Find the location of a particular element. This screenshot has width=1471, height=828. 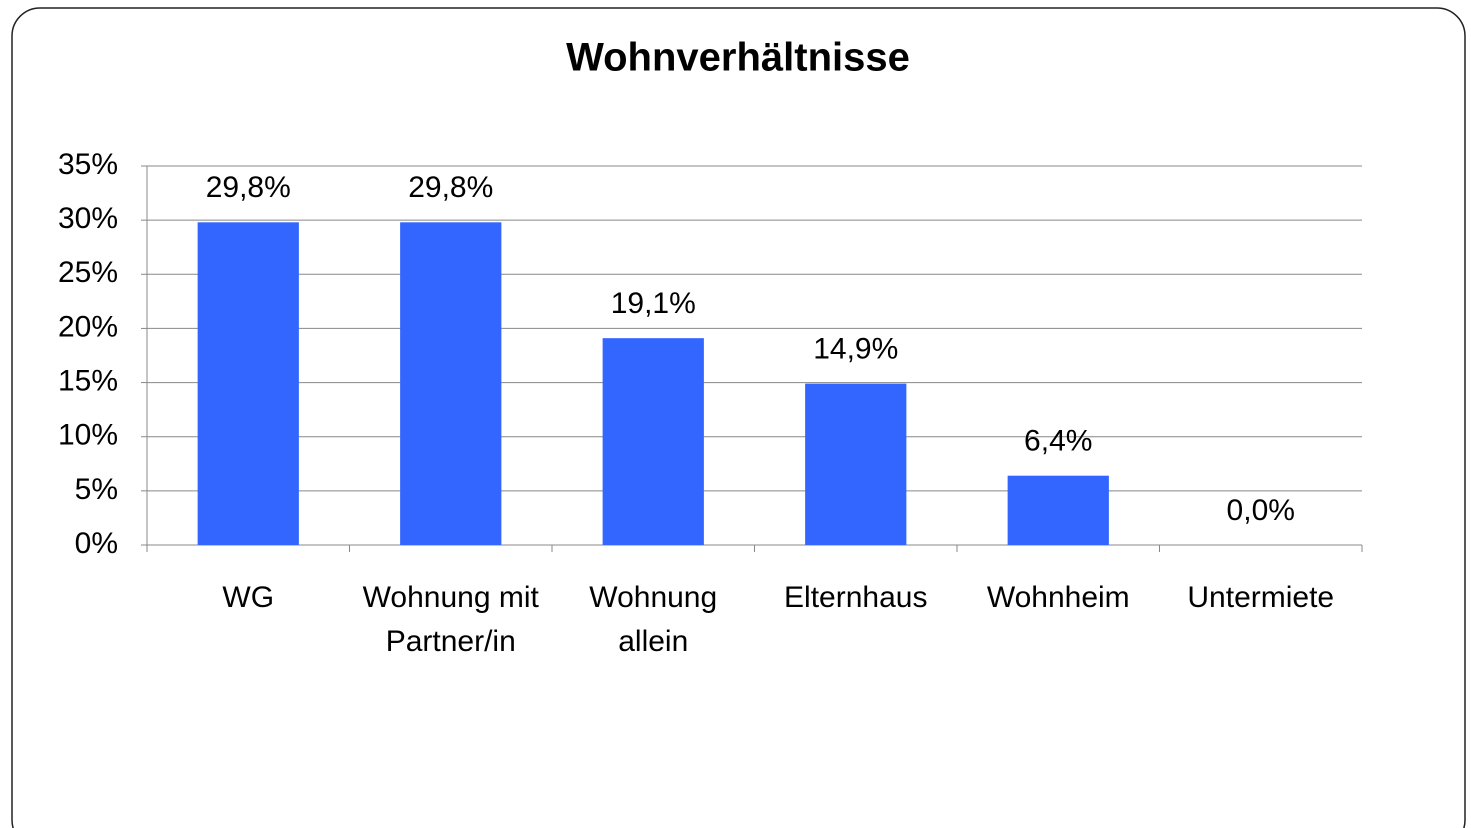

x-tick-label: WG is located at coordinates (248, 597).